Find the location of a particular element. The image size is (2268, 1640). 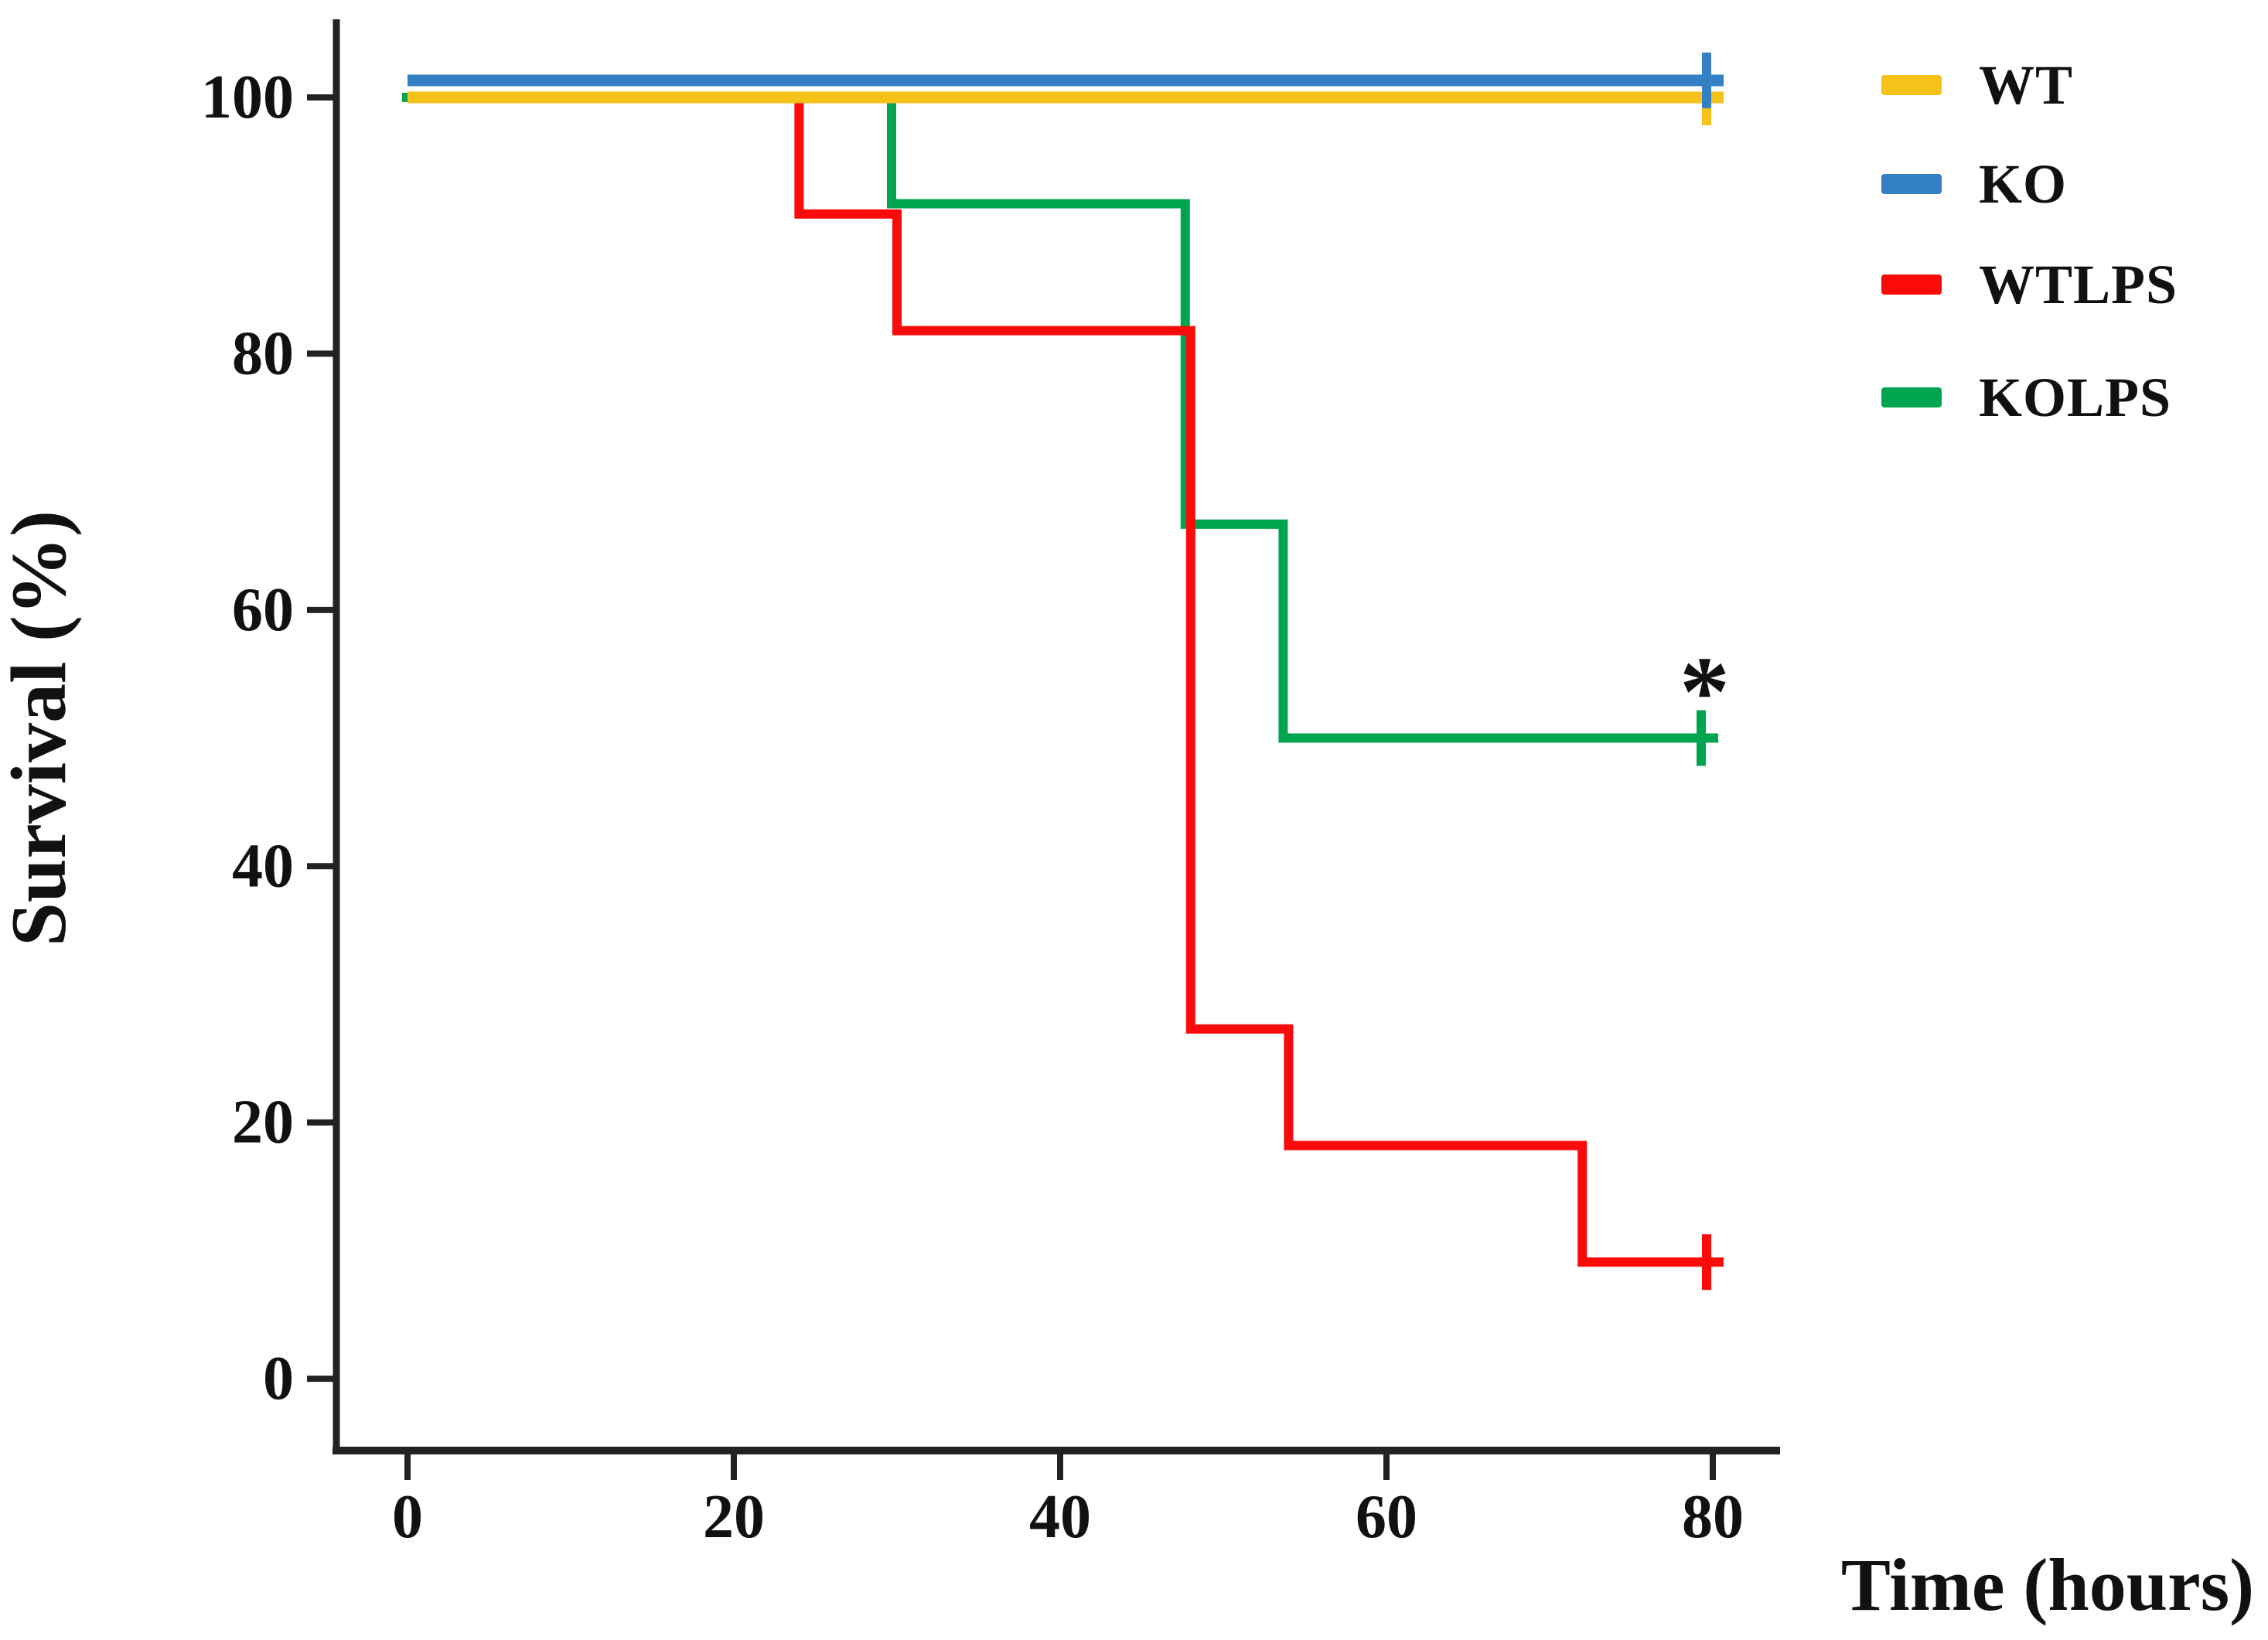

x-axis-title: Time (hours) is located at coordinates (2047, 1584).